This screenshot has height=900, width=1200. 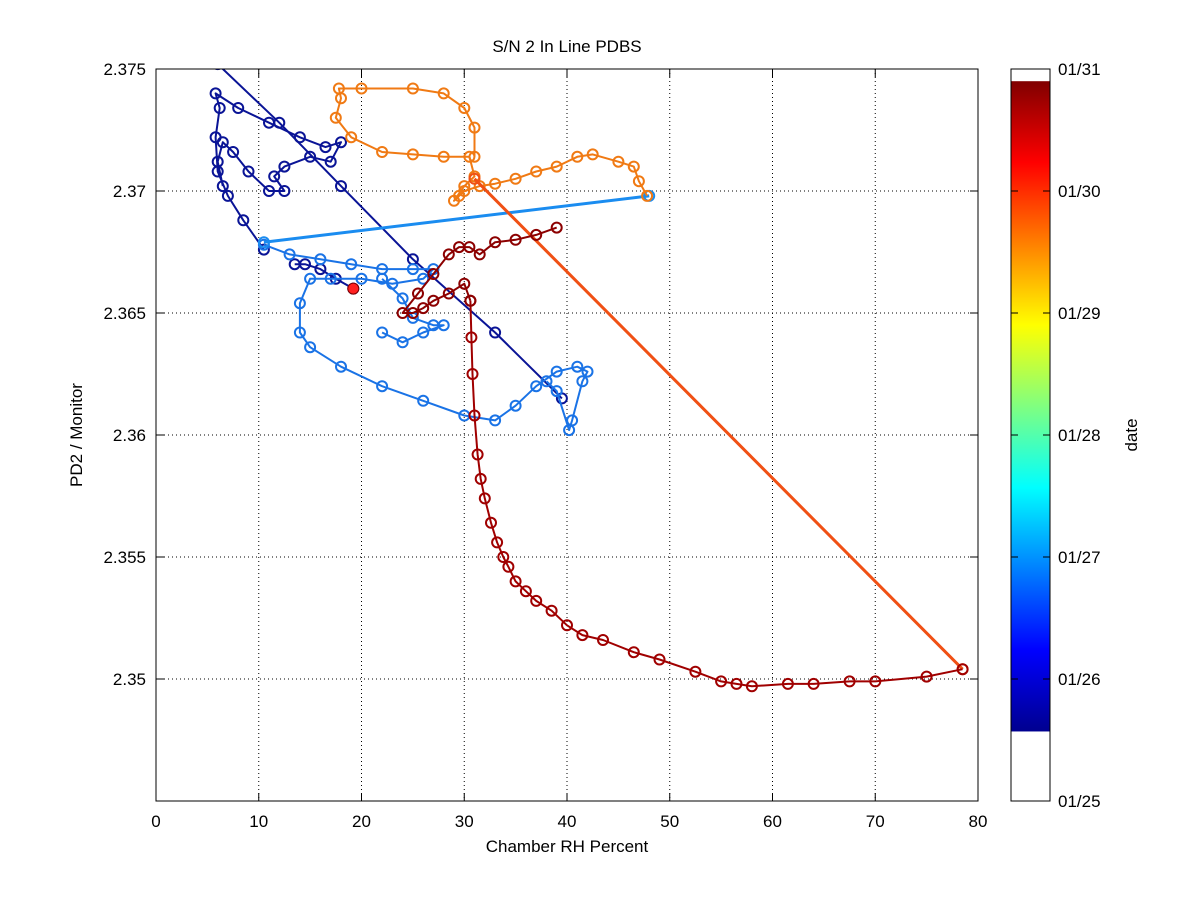 What do you see at coordinates (1079, 69) in the screenshot?
I see `colorbar-tick-label: 01/31` at bounding box center [1079, 69].